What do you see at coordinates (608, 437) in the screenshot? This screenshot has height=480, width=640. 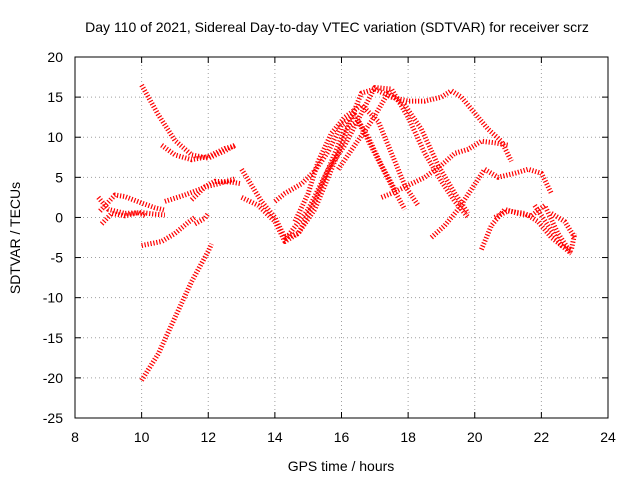 I see `x-tick-label: 24` at bounding box center [608, 437].